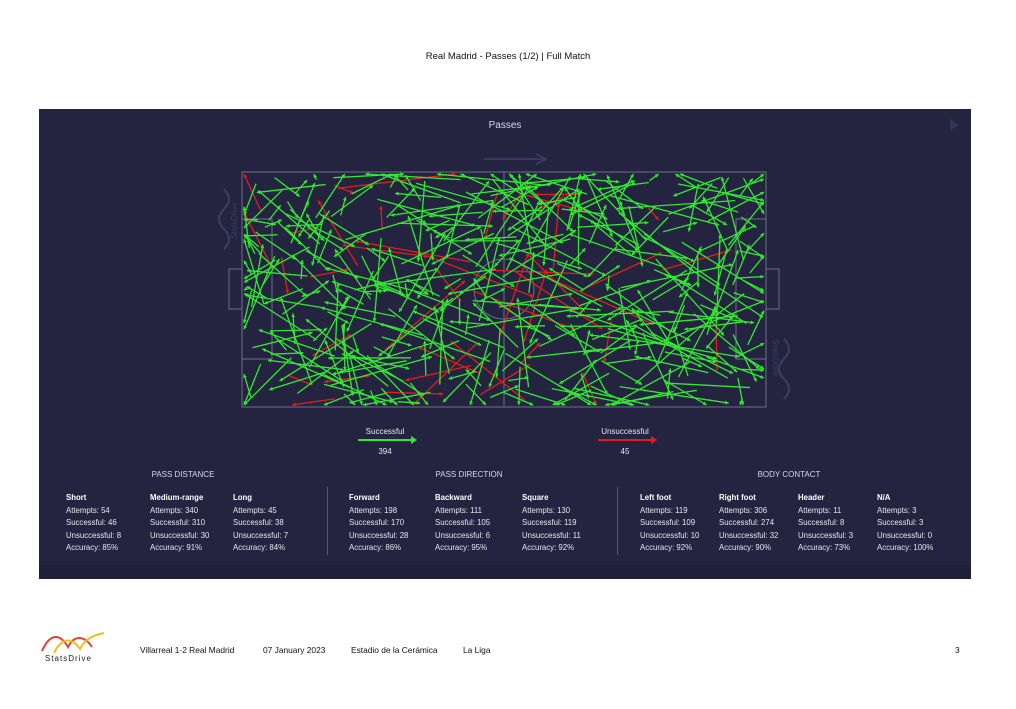 Image resolution: width=1016 pixels, height=709 pixels. What do you see at coordinates (551, 535) in the screenshot?
I see `stat-unsuccessful: Unsuccessful: 11` at bounding box center [551, 535].